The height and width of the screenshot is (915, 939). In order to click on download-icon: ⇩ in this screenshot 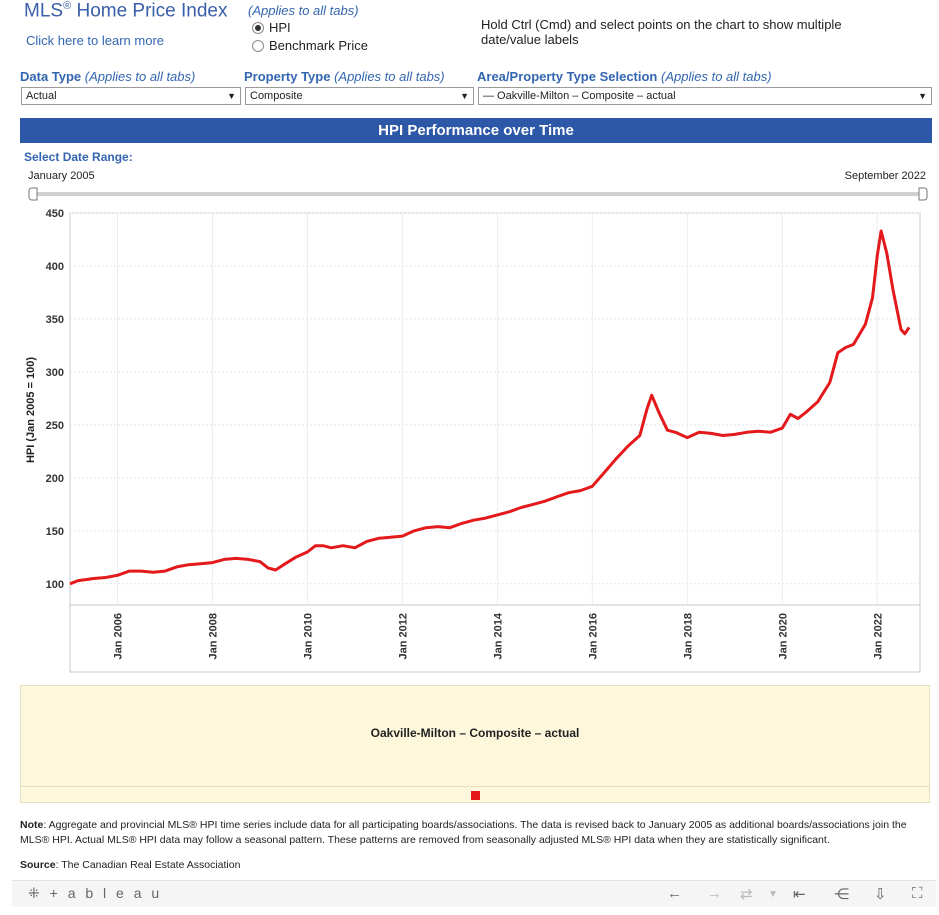, I will do `click(880, 894)`.